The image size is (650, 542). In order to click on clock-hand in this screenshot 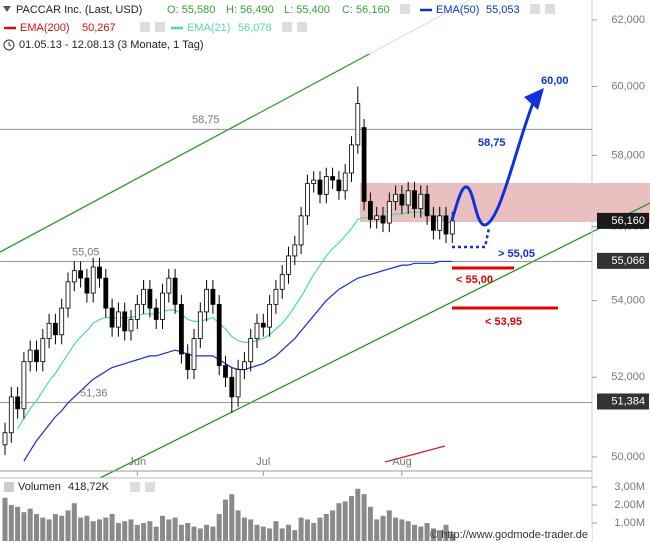, I will do `click(10, 44)`.